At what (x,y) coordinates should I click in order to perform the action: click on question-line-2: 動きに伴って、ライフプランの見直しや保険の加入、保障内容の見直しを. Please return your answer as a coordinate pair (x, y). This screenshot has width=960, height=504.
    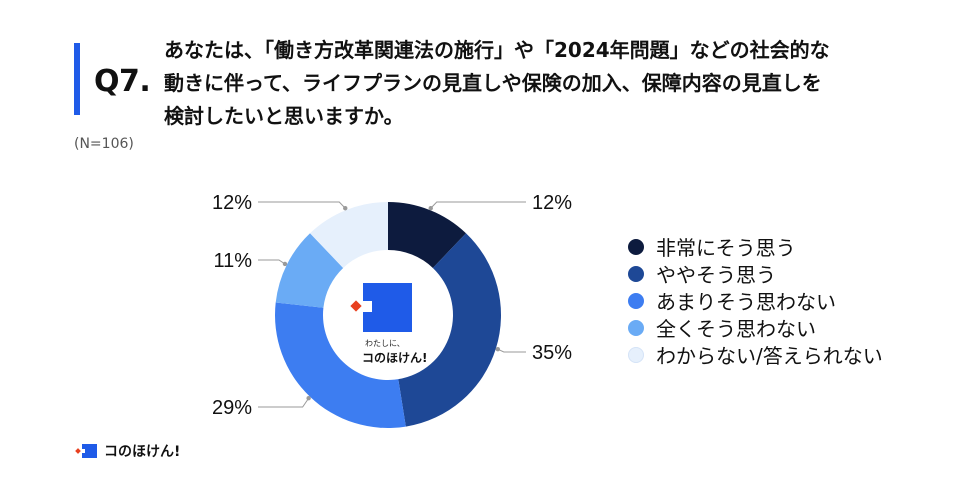
    Looking at the image, I should click on (493, 83).